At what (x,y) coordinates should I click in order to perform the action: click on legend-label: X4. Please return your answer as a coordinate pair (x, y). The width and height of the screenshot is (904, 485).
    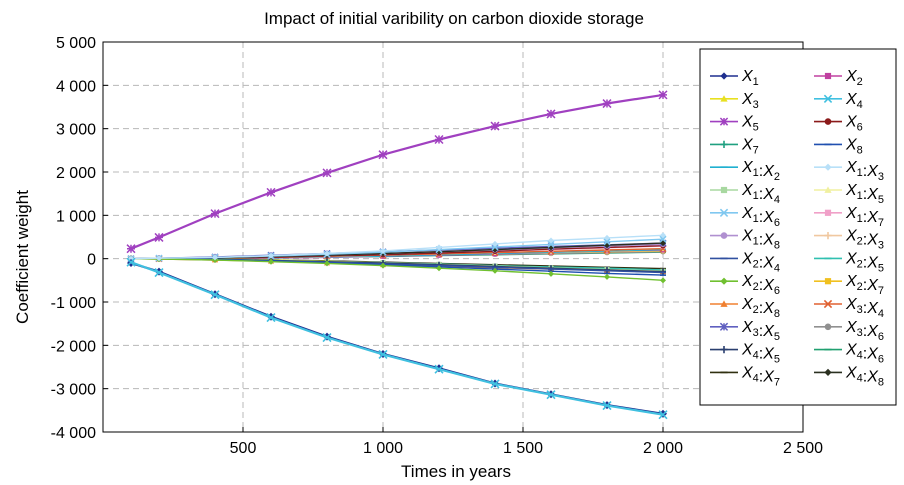
    Looking at the image, I should click on (854, 101).